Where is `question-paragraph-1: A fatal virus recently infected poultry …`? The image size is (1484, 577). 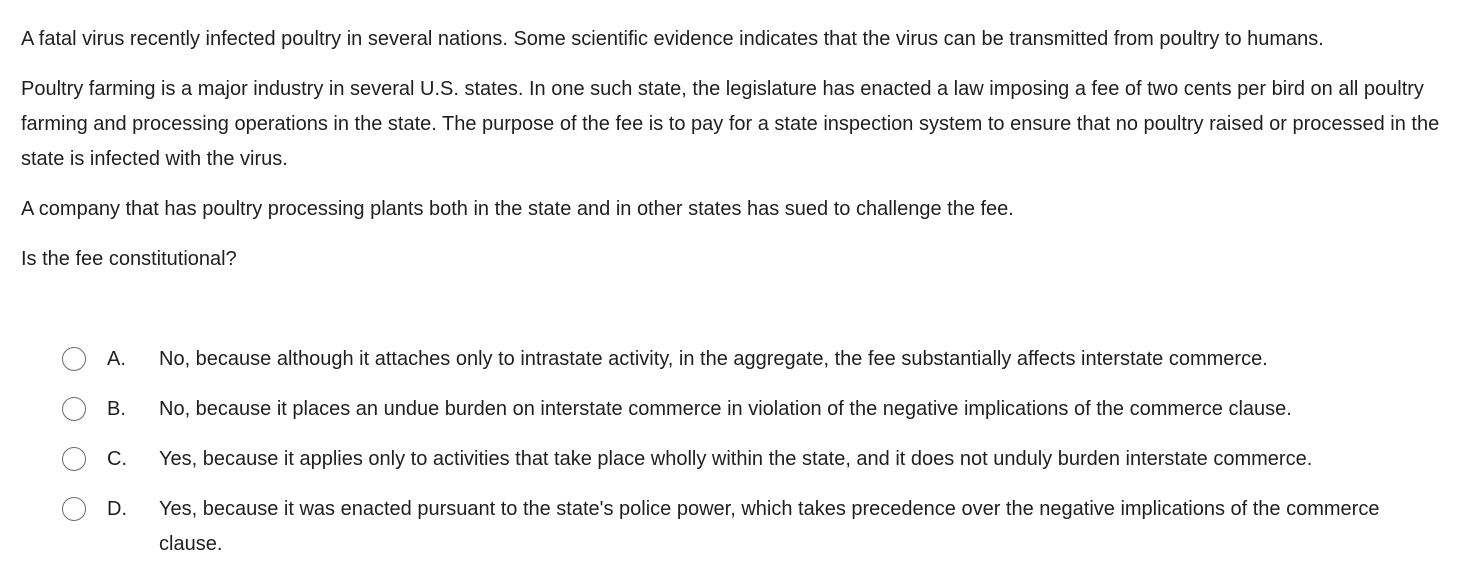 question-paragraph-1: A fatal virus recently infected poultry … is located at coordinates (672, 39).